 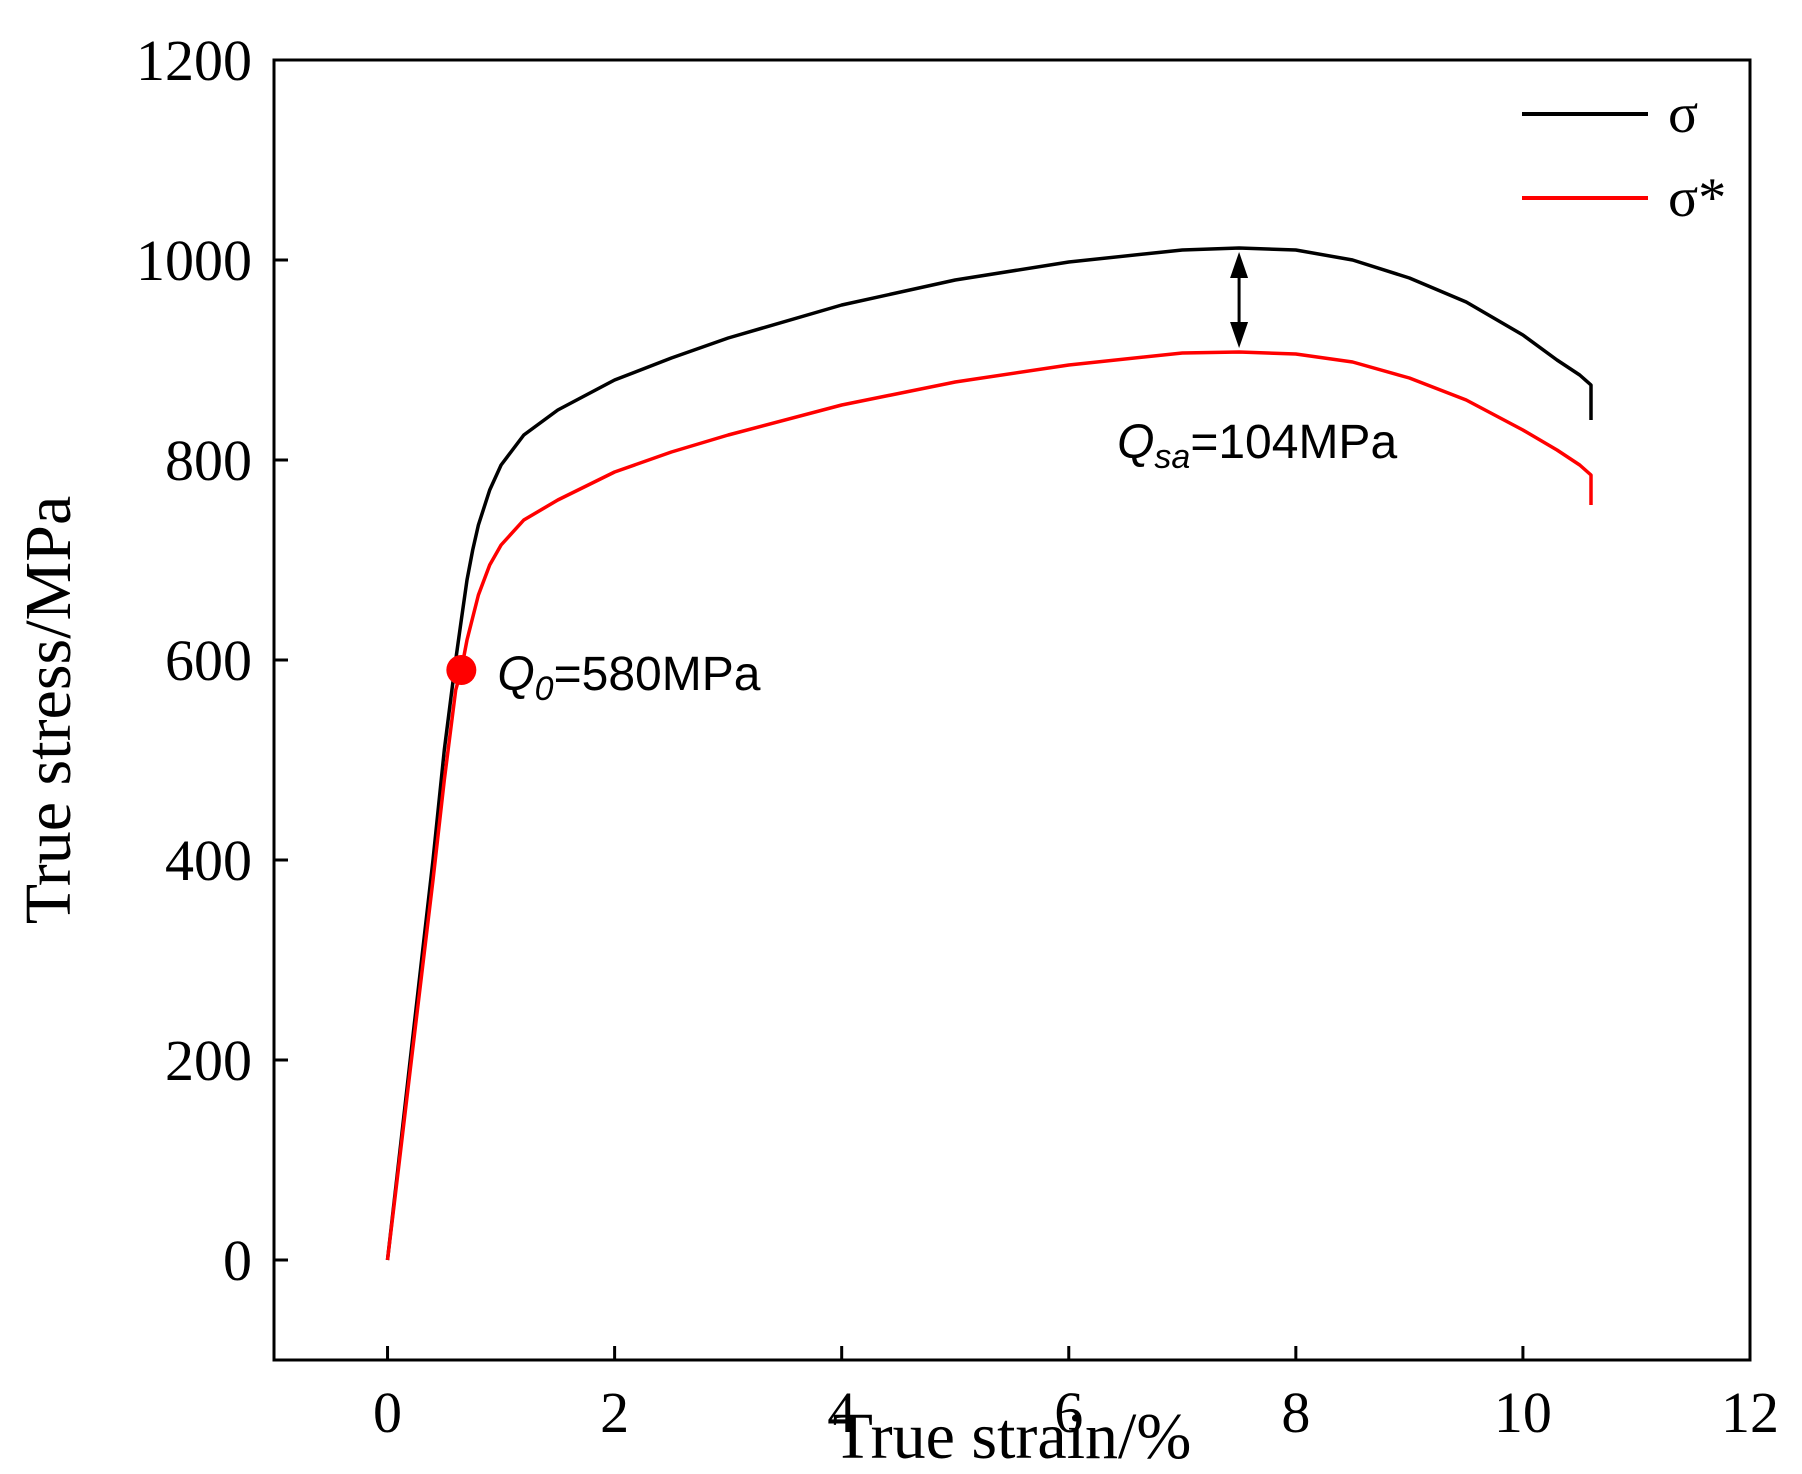 What do you see at coordinates (461, 670) in the screenshot?
I see `q0-marker` at bounding box center [461, 670].